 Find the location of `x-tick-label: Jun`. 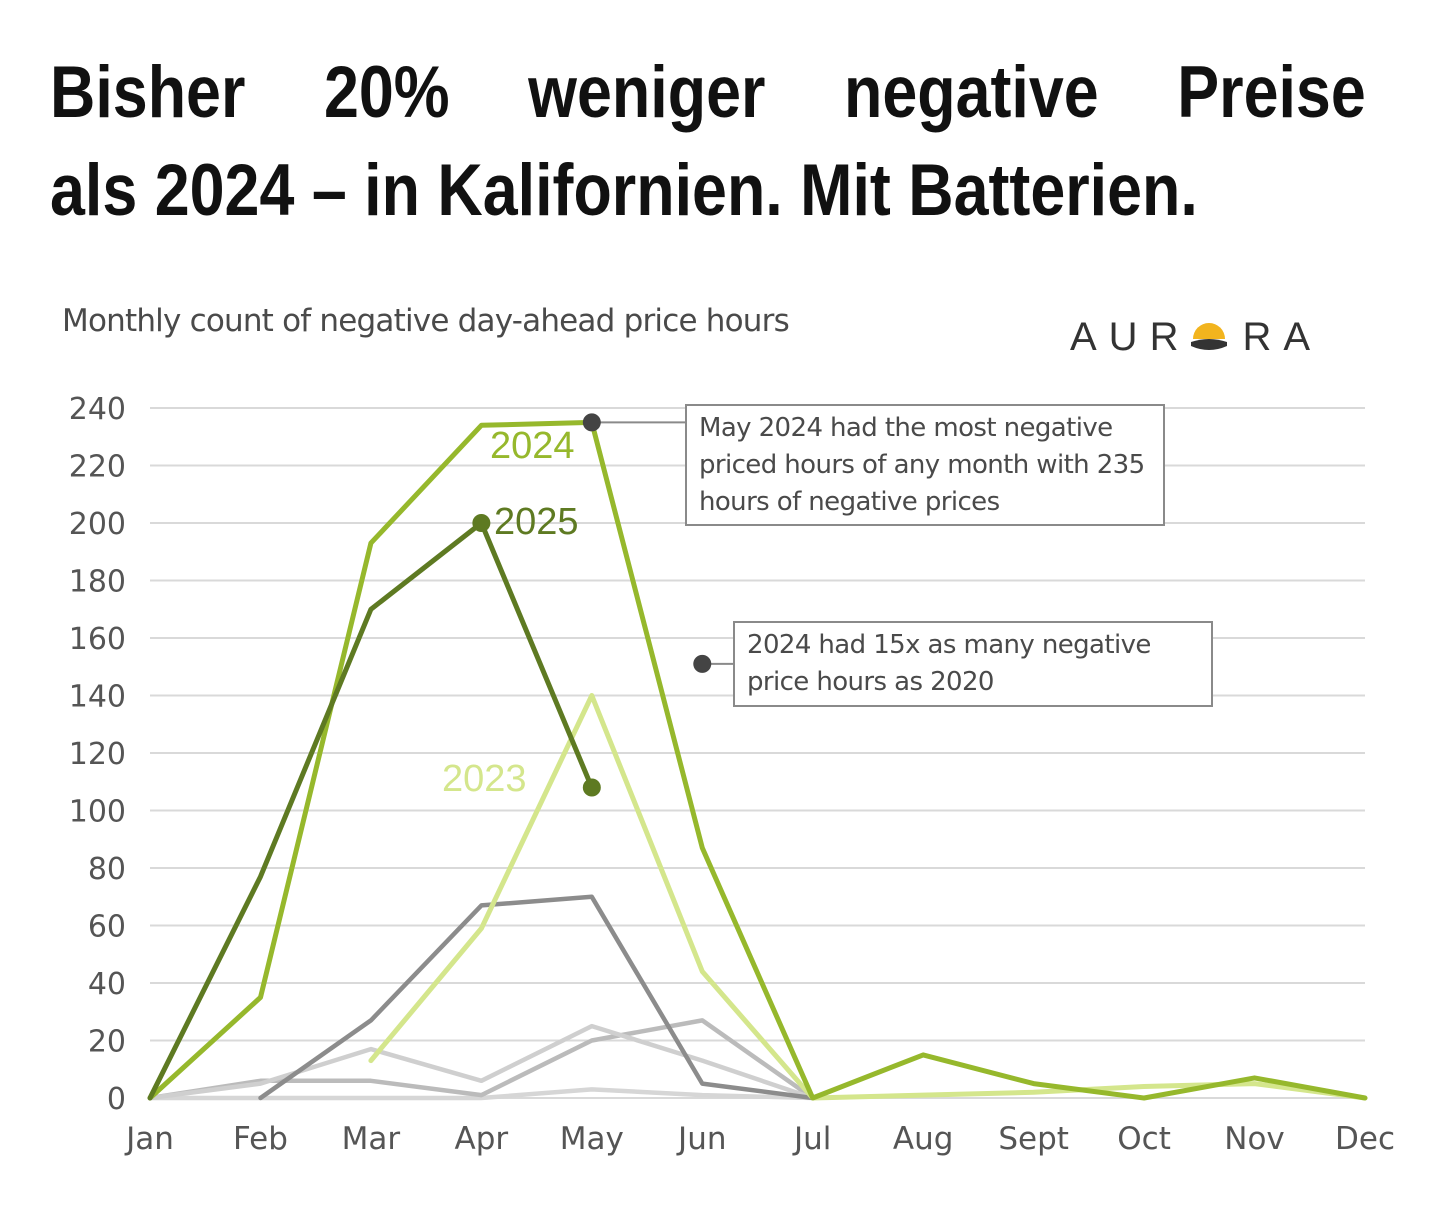

x-tick-label: Jun is located at coordinates (701, 1139).